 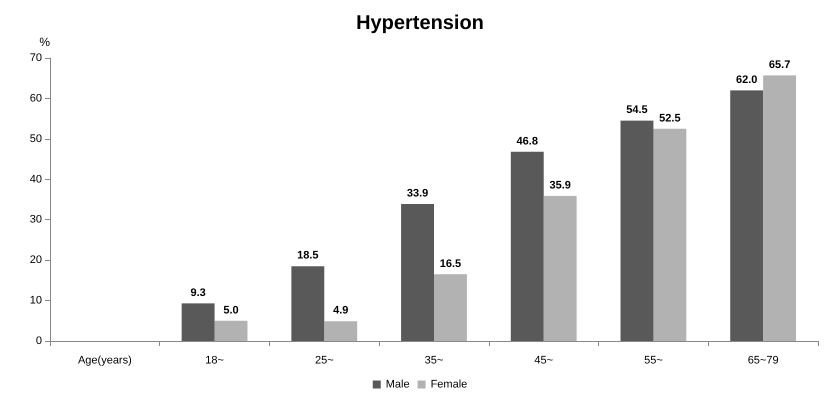 I want to click on x-tick-label: 45~, so click(x=544, y=360).